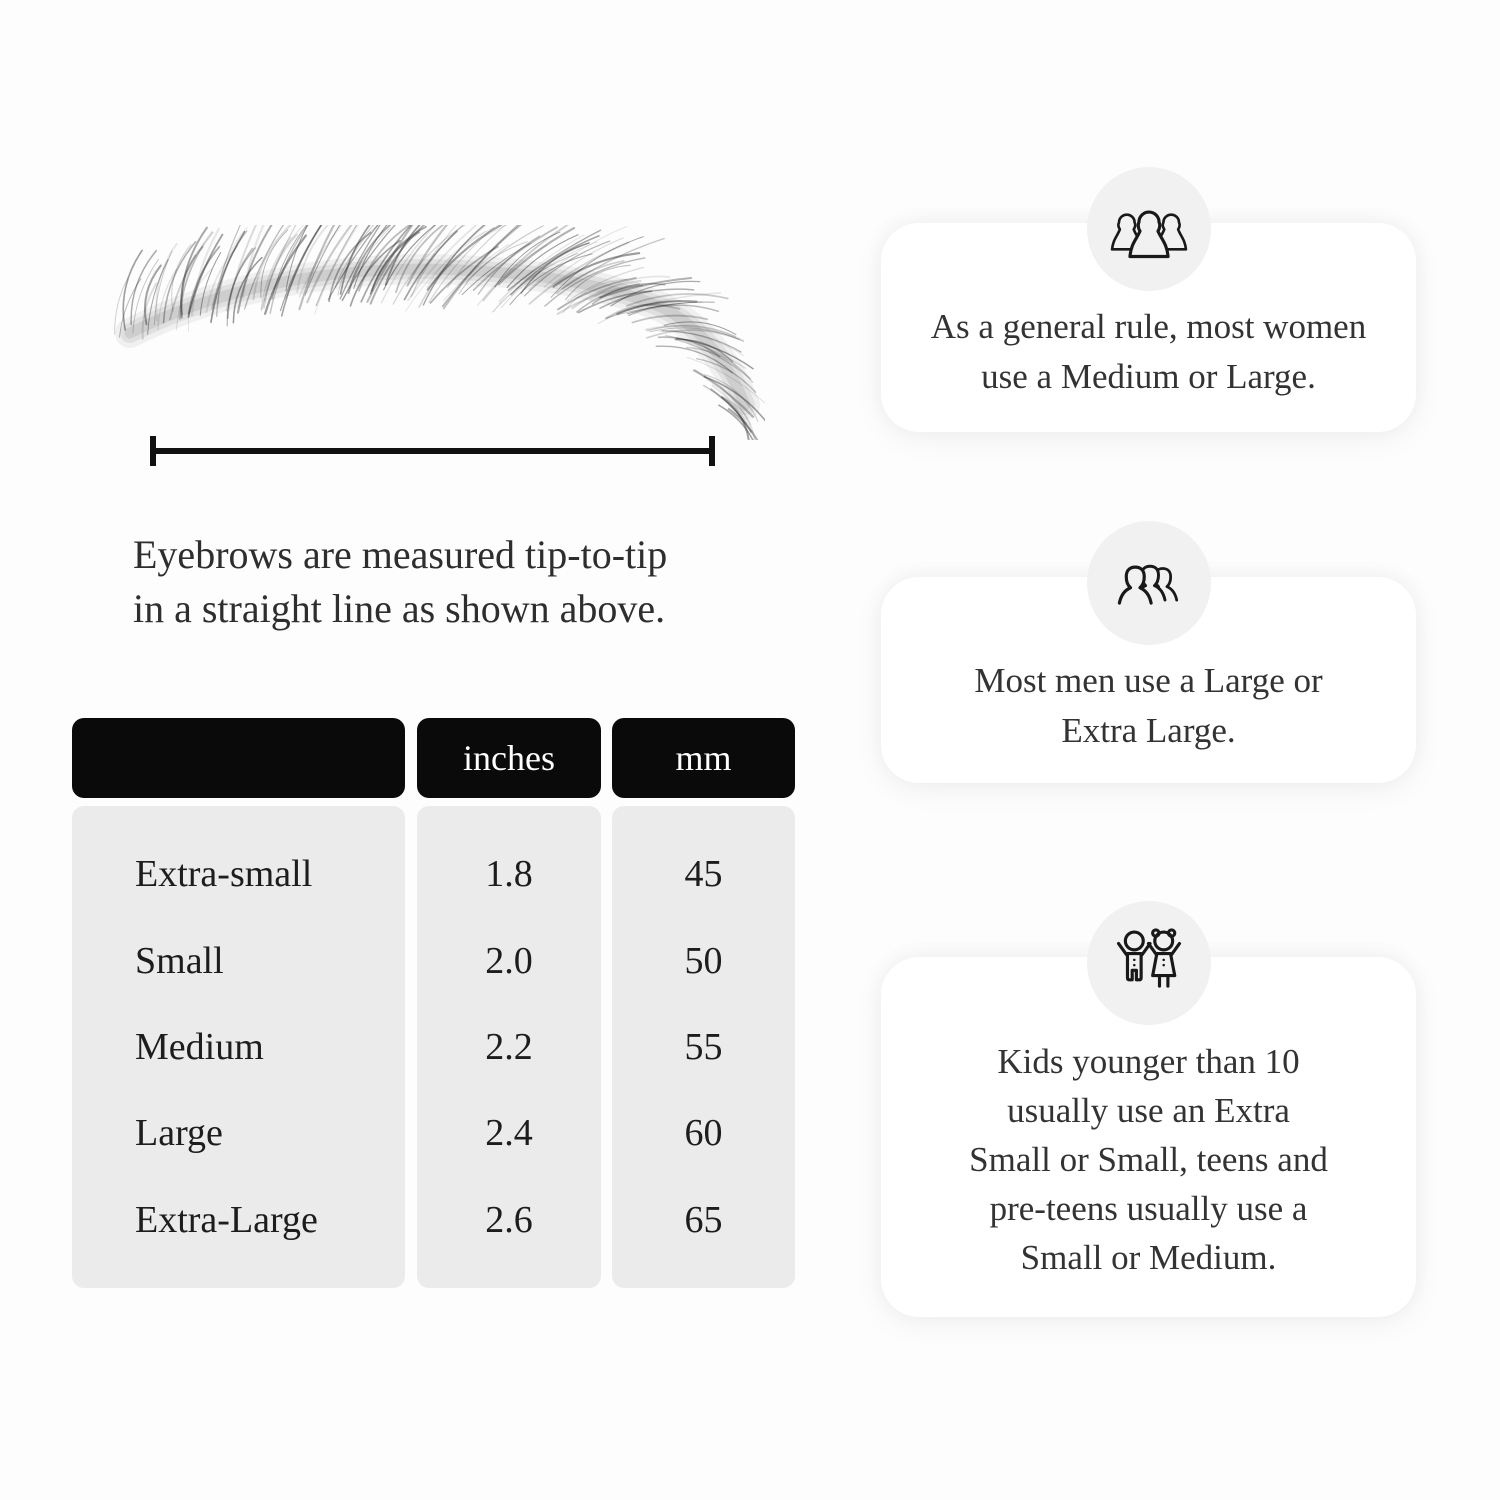 The width and height of the screenshot is (1500, 1500). Describe the element at coordinates (1148, 326) in the screenshot. I see `card-women-line-1: As a general rule, most women` at that location.